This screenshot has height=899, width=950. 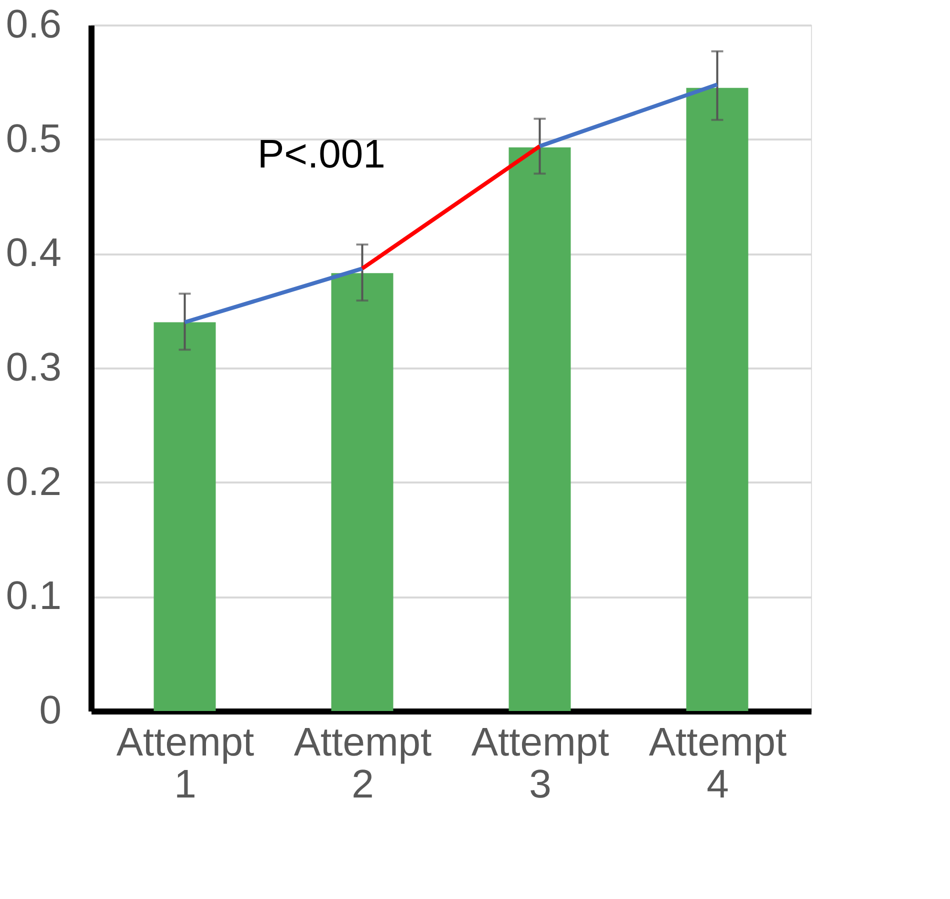 What do you see at coordinates (185, 763) in the screenshot?
I see `x-tick-label: Attempt 1` at bounding box center [185, 763].